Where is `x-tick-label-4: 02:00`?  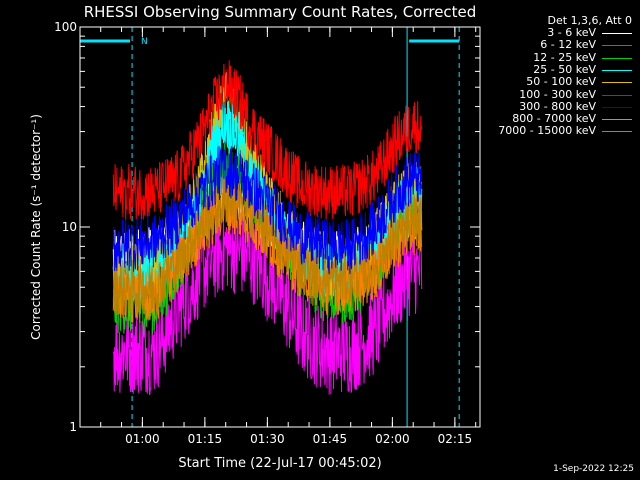 x-tick-label-4: 02:00 is located at coordinates (392, 439).